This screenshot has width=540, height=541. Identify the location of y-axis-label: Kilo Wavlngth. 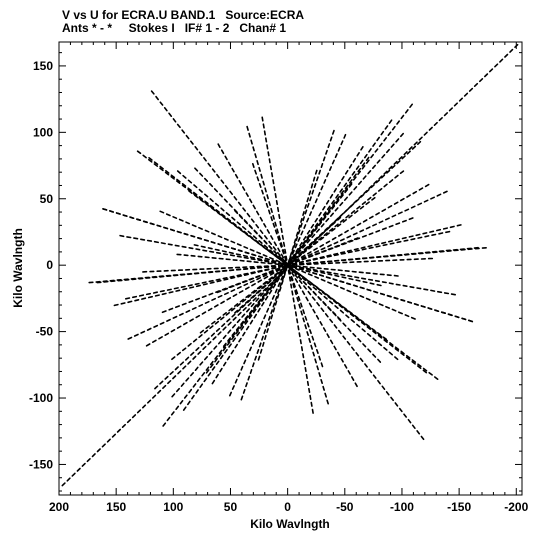
(18, 268).